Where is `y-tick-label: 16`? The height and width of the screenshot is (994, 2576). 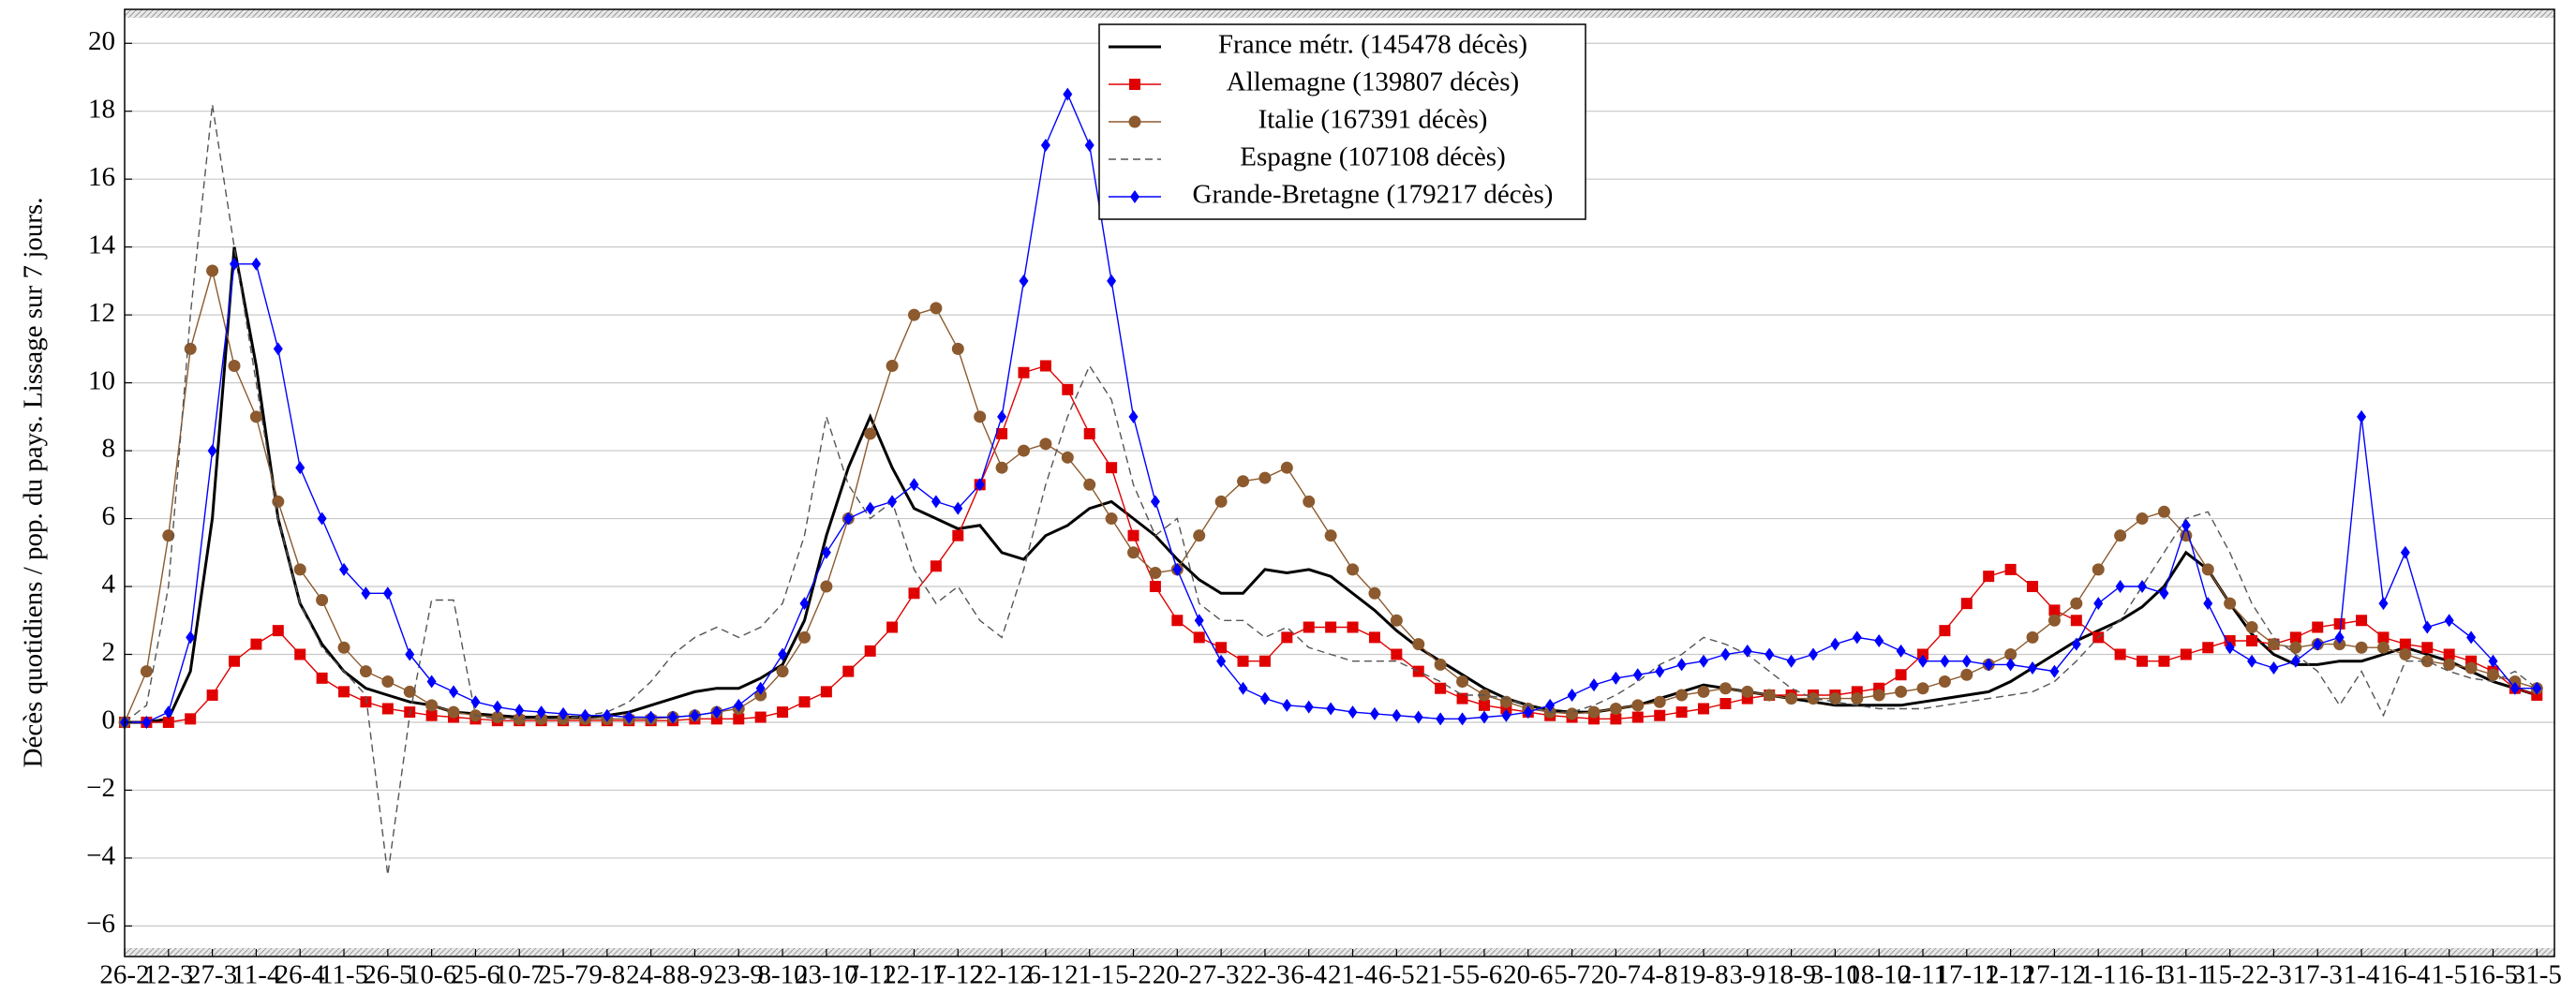
y-tick-label: 16 is located at coordinates (101, 177).